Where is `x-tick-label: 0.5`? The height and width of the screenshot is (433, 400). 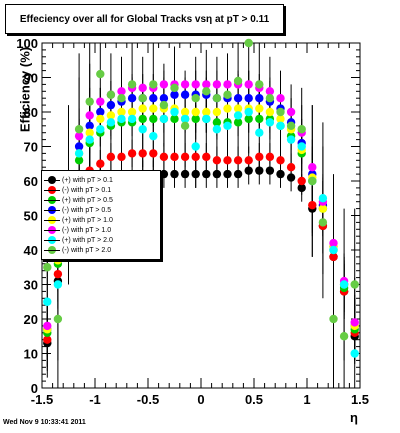
x-tick-label: 0.5 is located at coordinates (254, 399).